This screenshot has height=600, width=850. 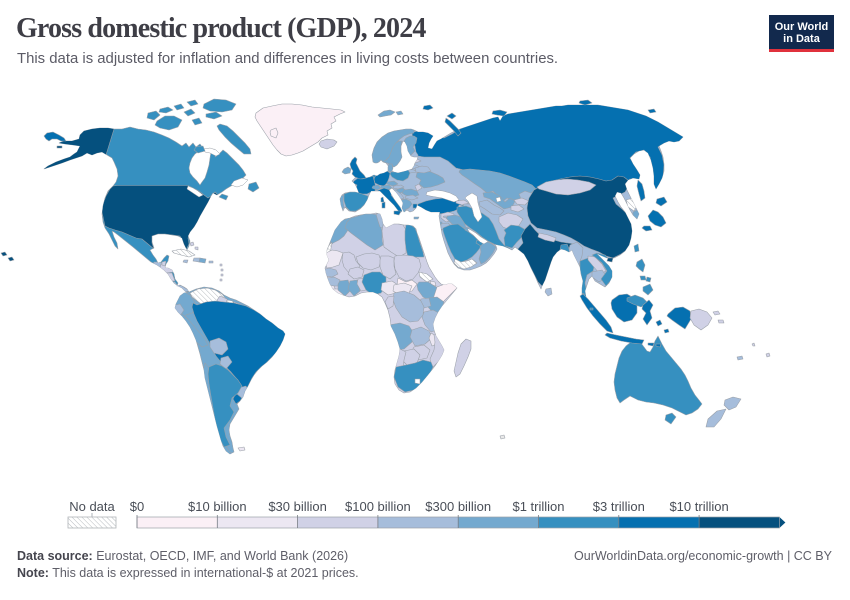 I want to click on svg-text: $10 billion, so click(x=217, y=506).